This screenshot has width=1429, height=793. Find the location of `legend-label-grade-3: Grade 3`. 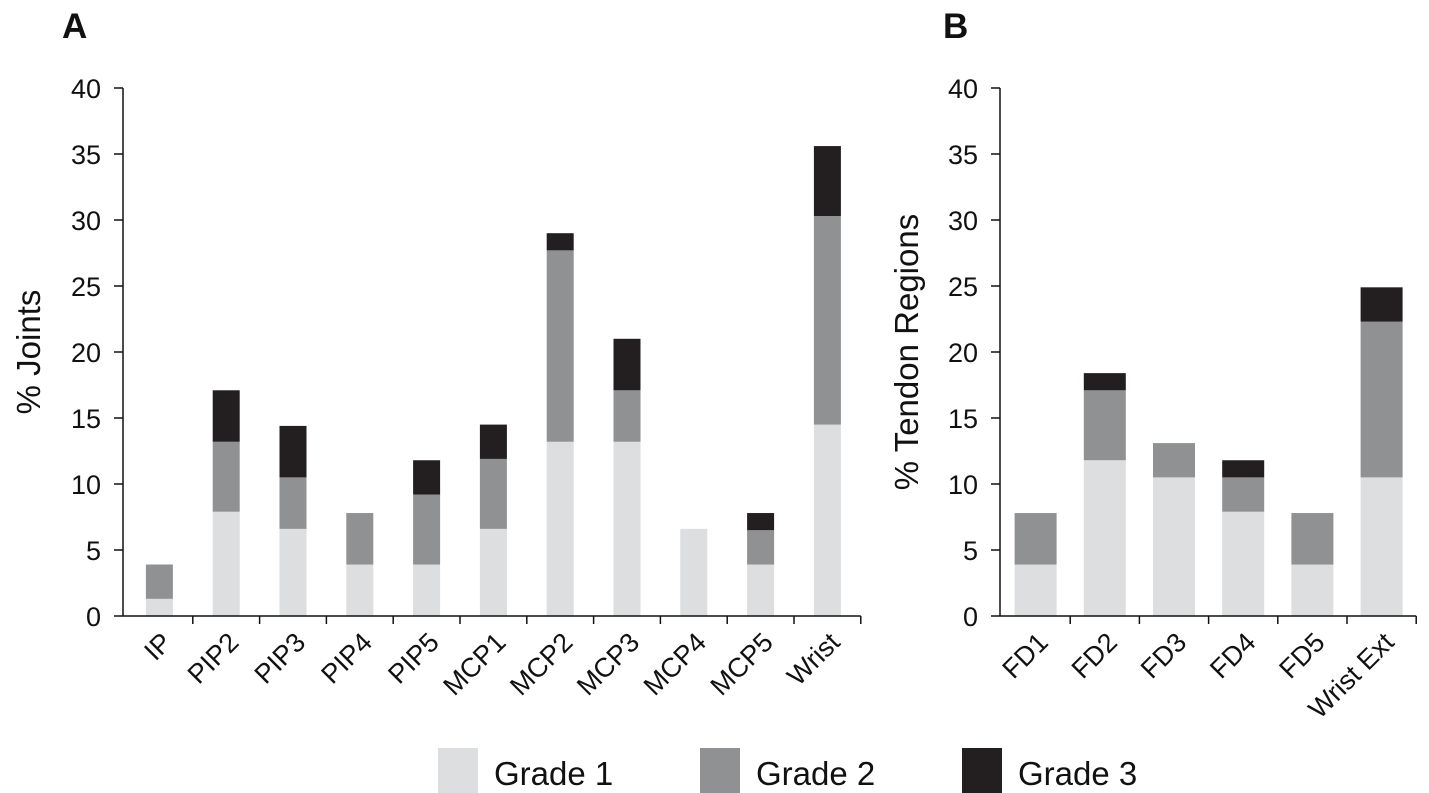

legend-label-grade-3: Grade 3 is located at coordinates (1077, 773).